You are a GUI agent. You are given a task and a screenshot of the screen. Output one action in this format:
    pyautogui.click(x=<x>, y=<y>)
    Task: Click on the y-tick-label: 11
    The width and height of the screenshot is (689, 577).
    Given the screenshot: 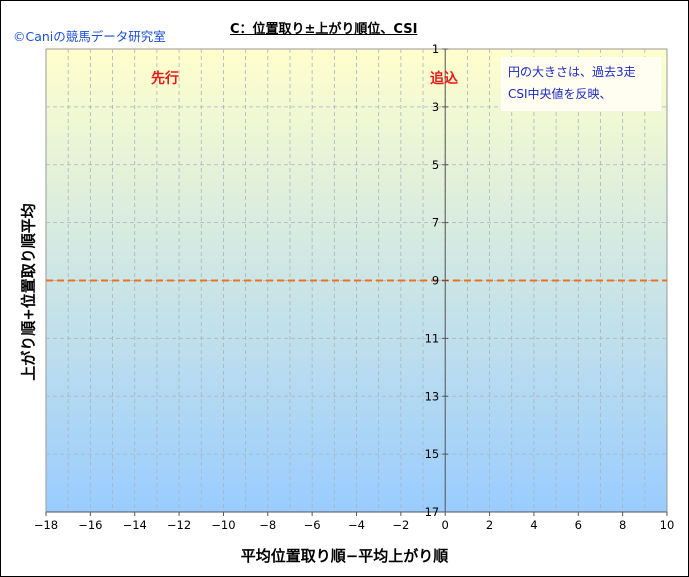 What is the action you would take?
    pyautogui.click(x=432, y=338)
    